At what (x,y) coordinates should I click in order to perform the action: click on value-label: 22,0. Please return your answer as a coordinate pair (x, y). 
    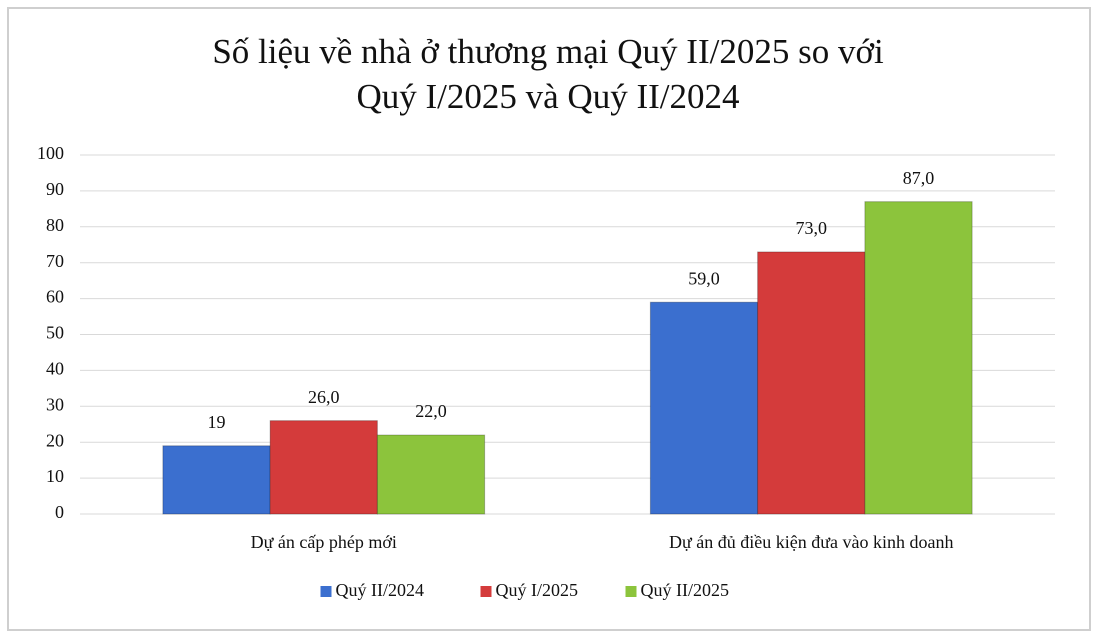
    Looking at the image, I should click on (431, 411).